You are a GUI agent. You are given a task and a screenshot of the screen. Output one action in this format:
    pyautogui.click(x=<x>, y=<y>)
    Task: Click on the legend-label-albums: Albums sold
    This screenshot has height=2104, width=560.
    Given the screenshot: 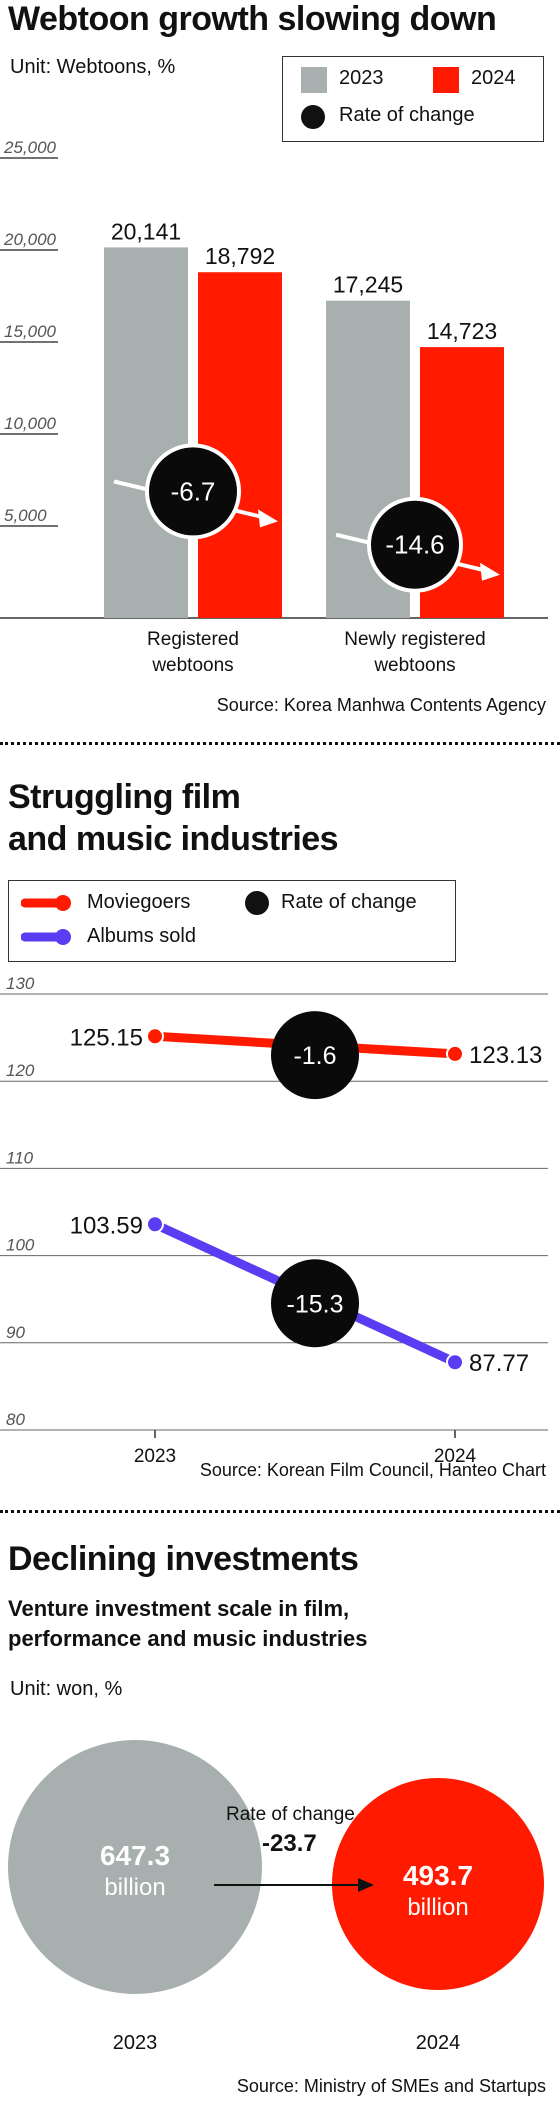 What is the action you would take?
    pyautogui.click(x=141, y=936)
    